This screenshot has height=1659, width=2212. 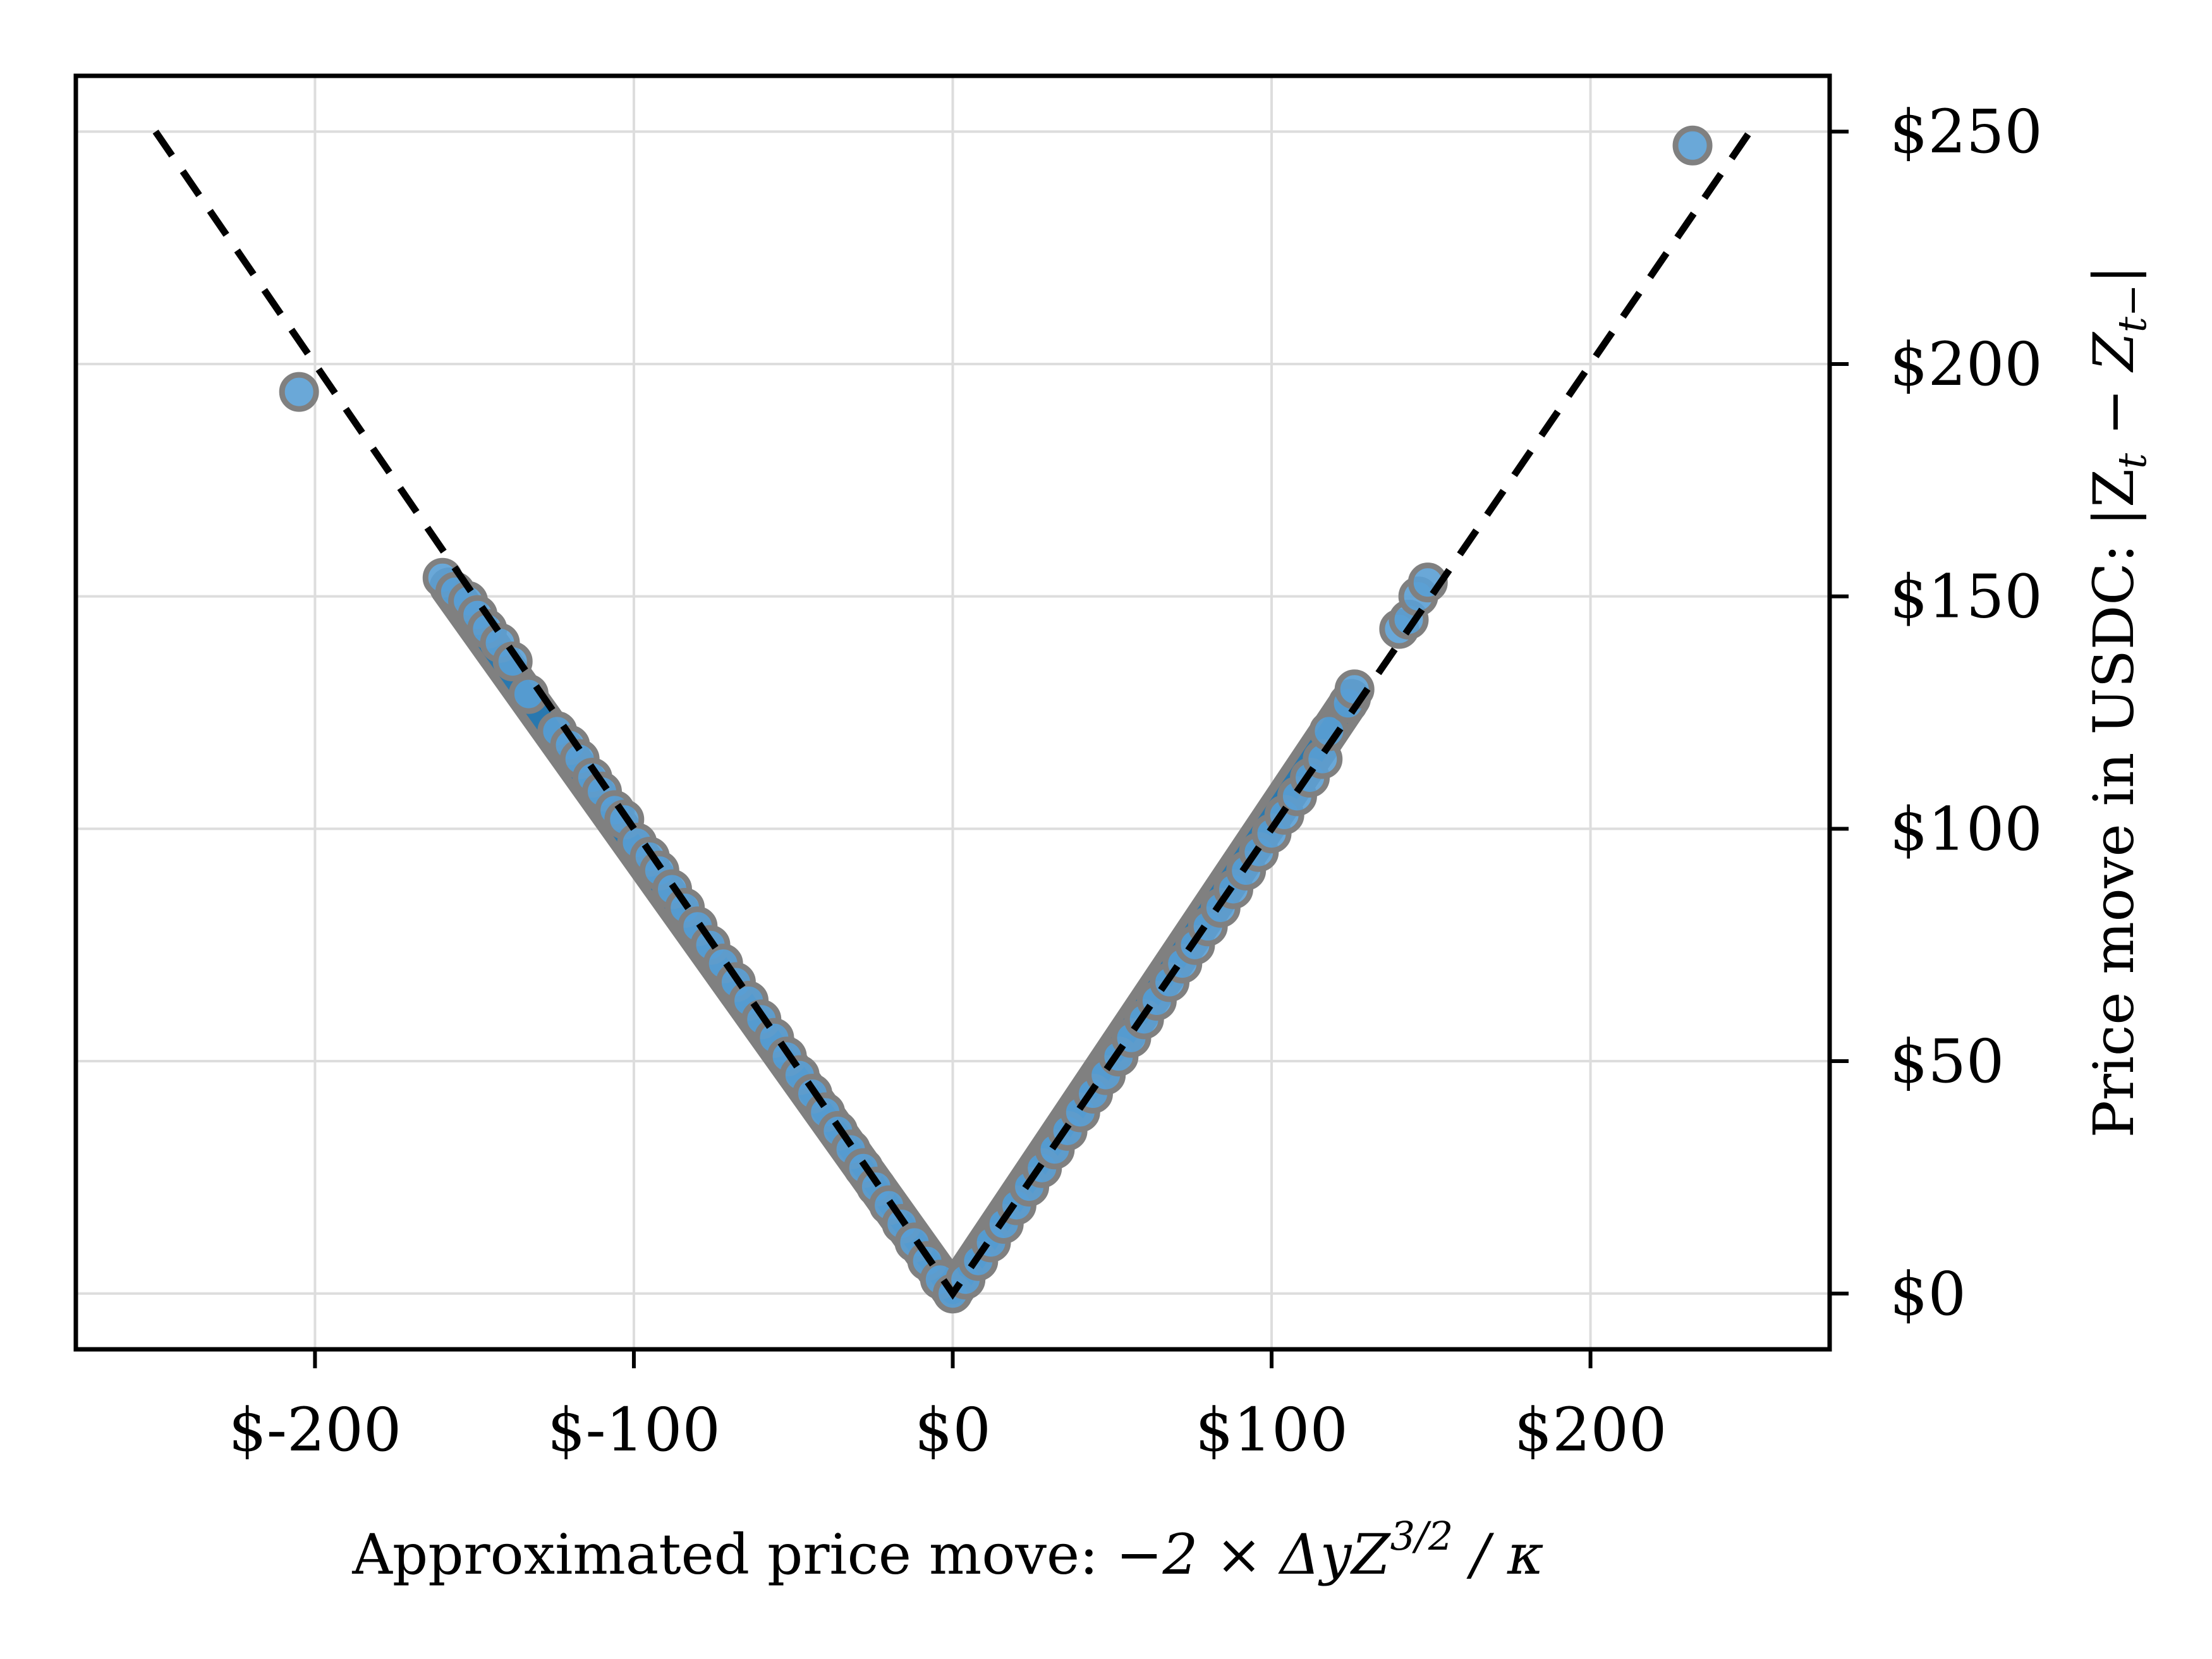 I want to click on y-tick-label: $0, so click(x=1928, y=1294).